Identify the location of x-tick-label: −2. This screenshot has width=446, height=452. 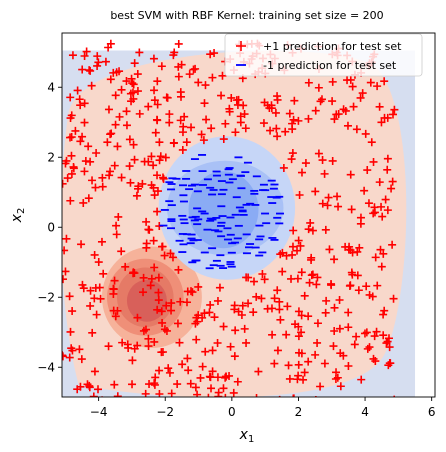
(165, 412).